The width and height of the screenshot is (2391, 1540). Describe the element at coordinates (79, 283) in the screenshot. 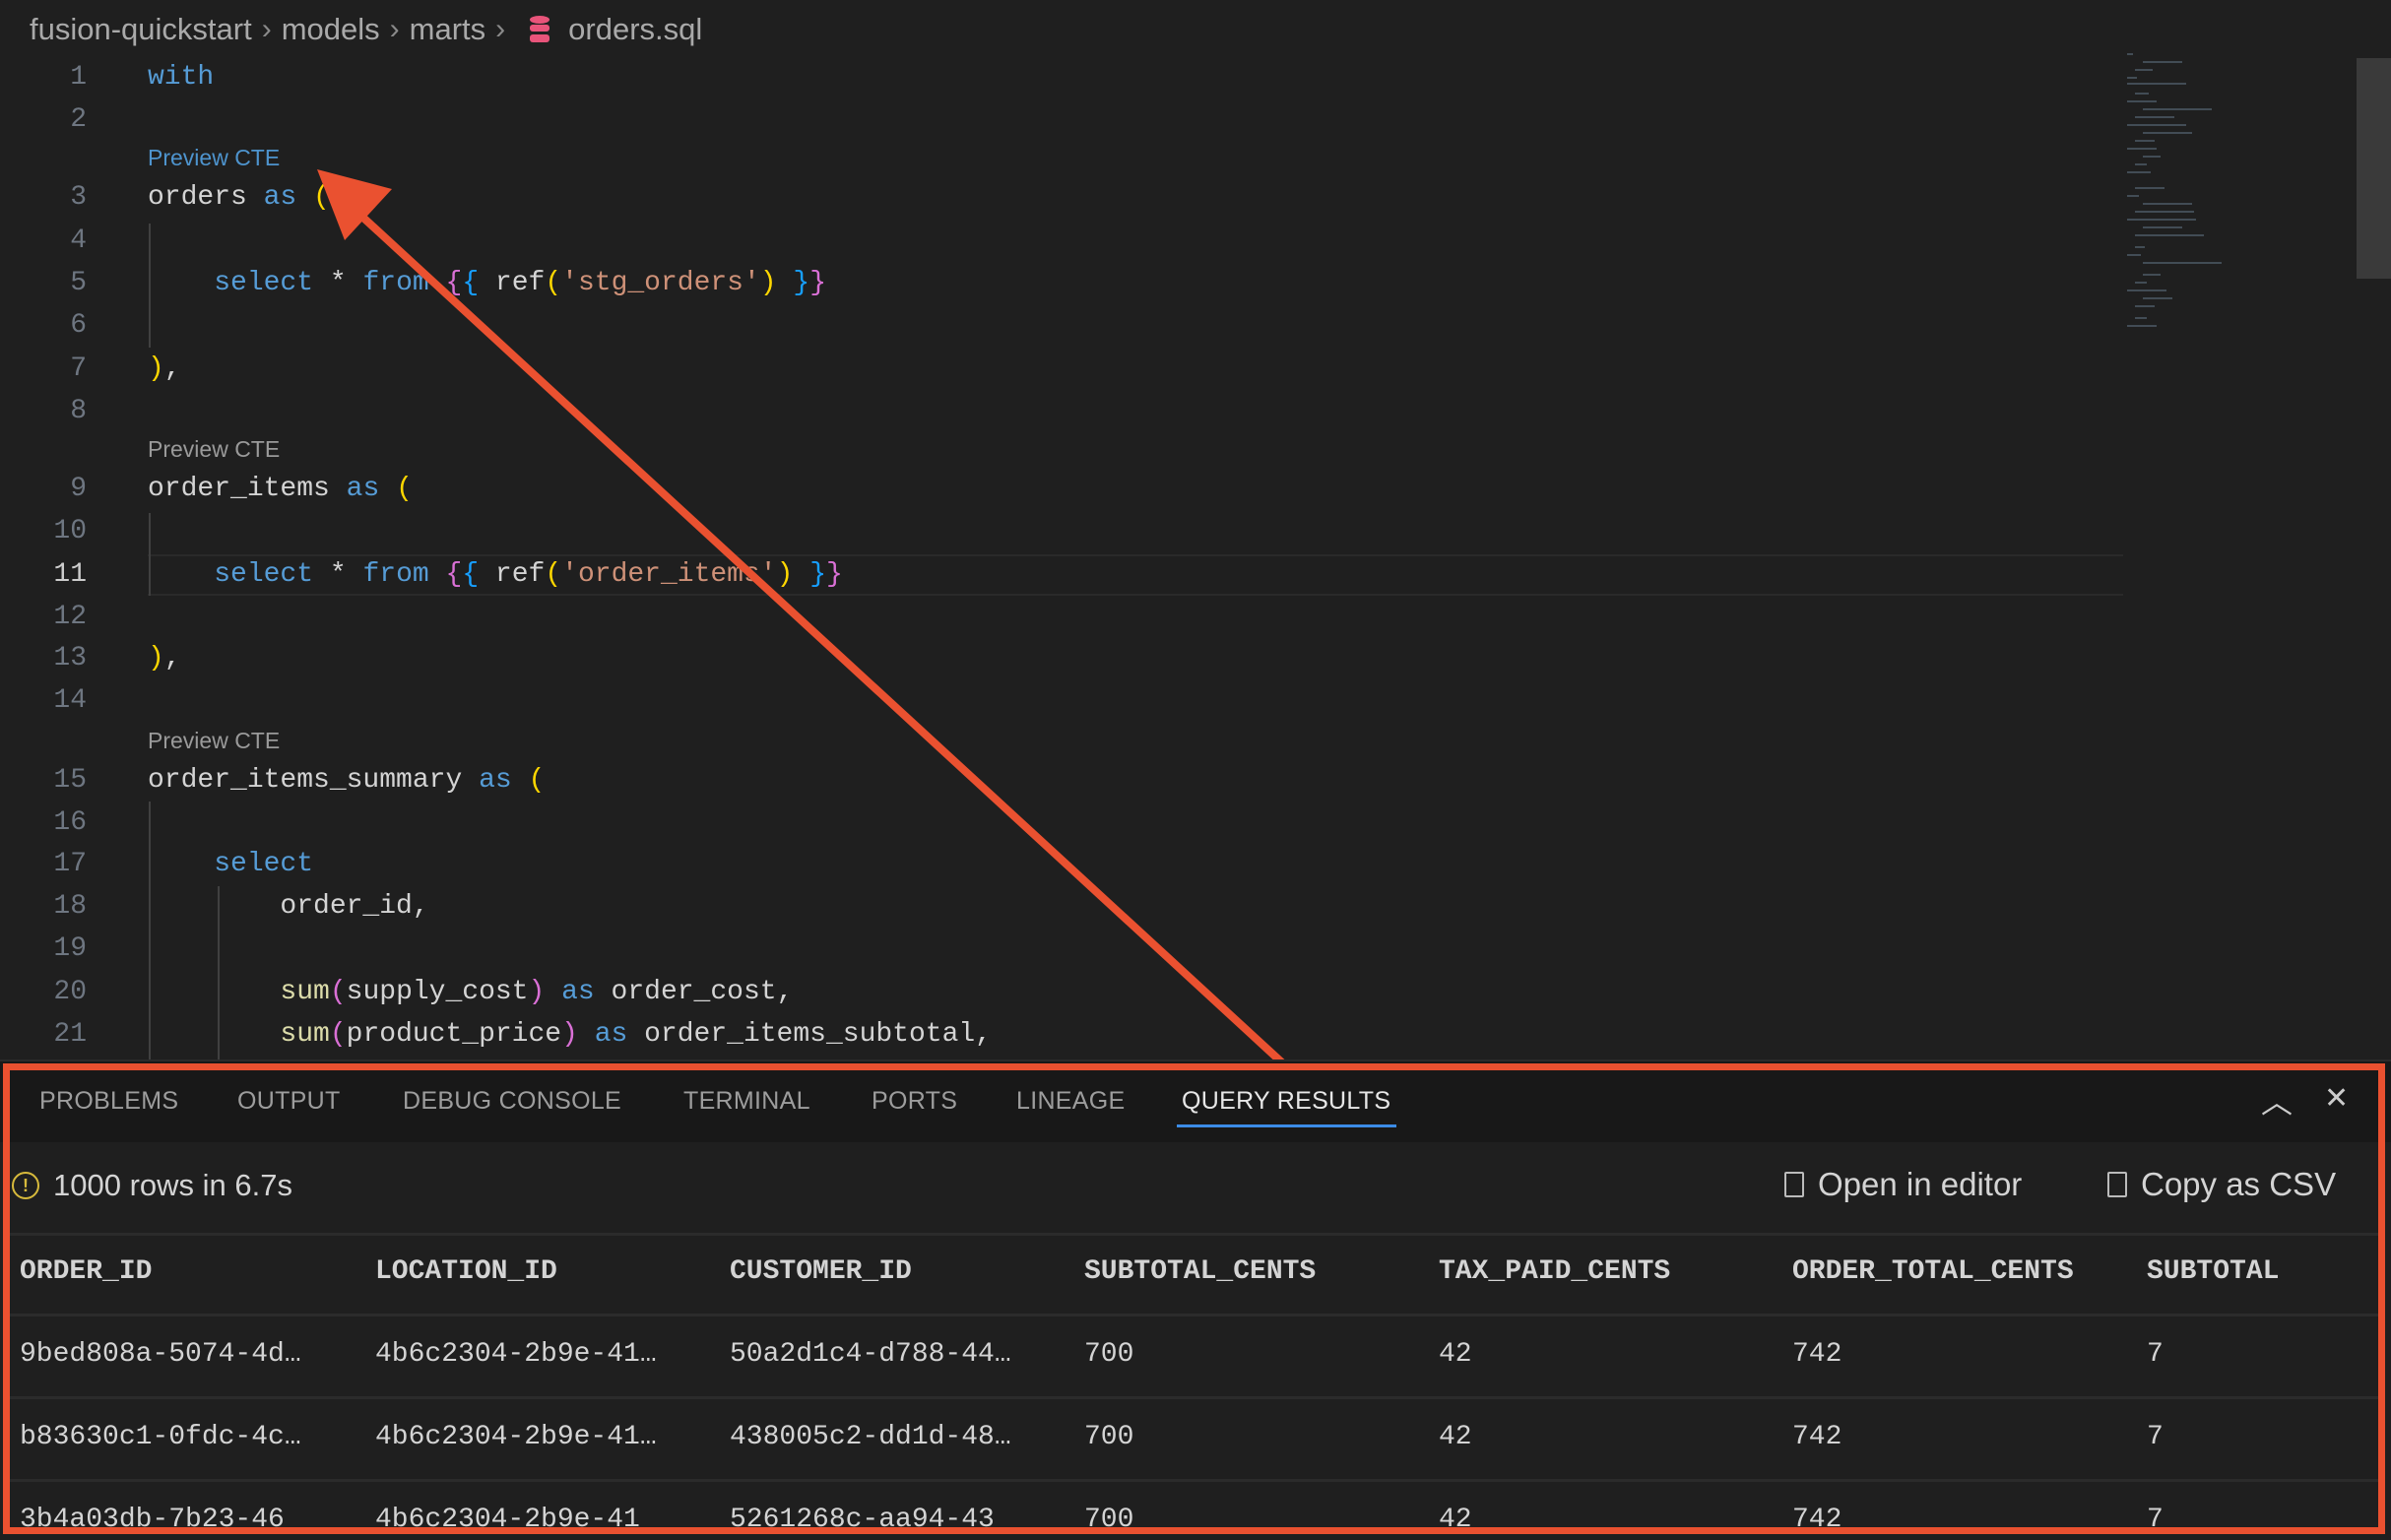

I see `line-number: 5` at that location.